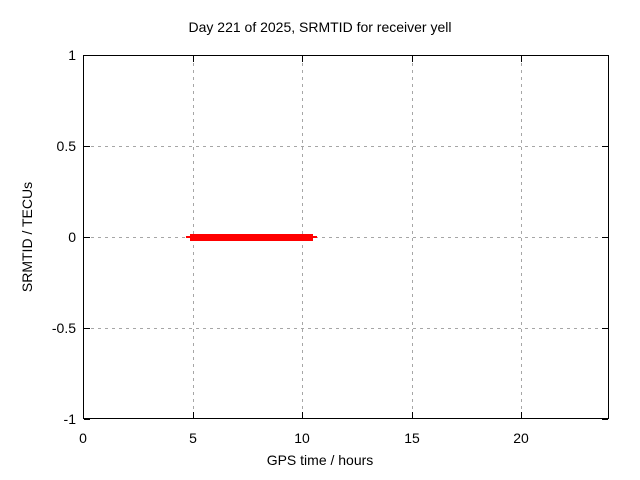 The height and width of the screenshot is (480, 640). What do you see at coordinates (69, 419) in the screenshot?
I see `y-tick-label: -1` at bounding box center [69, 419].